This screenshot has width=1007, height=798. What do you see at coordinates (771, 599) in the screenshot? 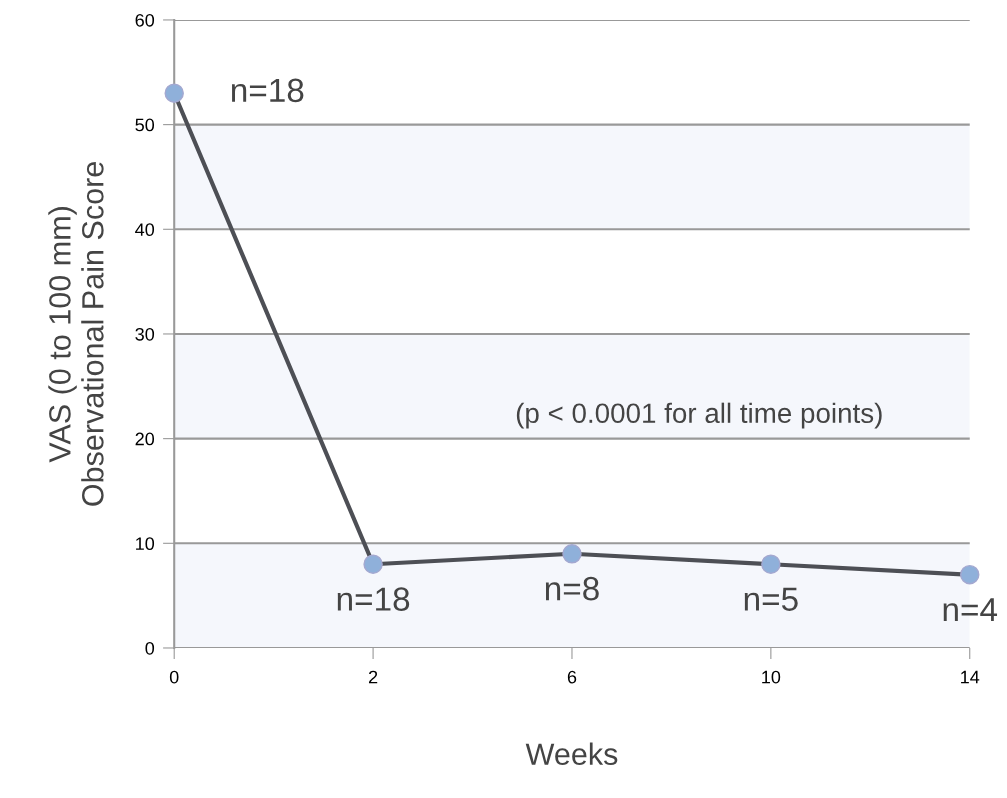
I see `annotation: n=5` at bounding box center [771, 599].